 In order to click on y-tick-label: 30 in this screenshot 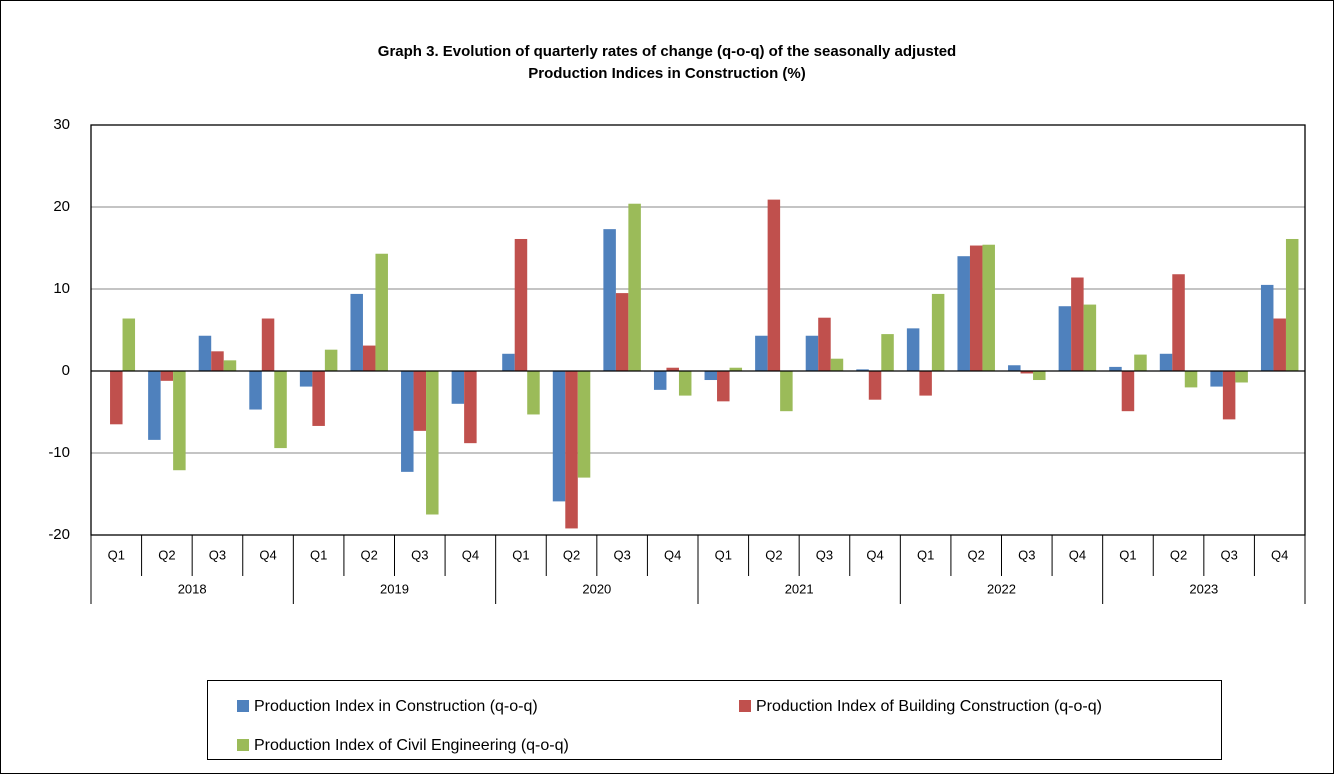, I will do `click(61, 124)`.